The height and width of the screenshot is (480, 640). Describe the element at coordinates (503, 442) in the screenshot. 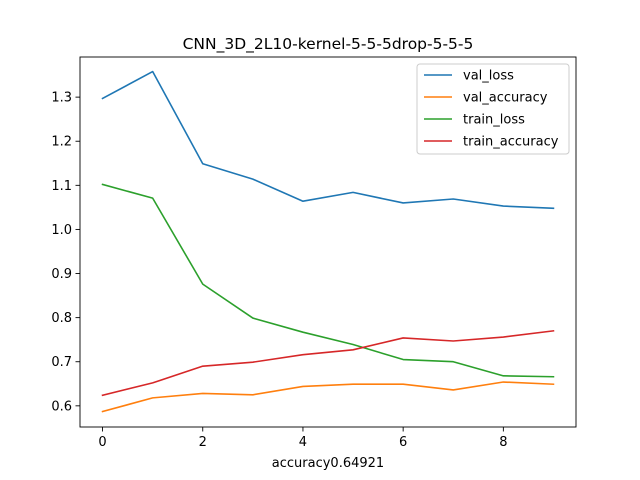

I see `x-tick-label: 8` at that location.